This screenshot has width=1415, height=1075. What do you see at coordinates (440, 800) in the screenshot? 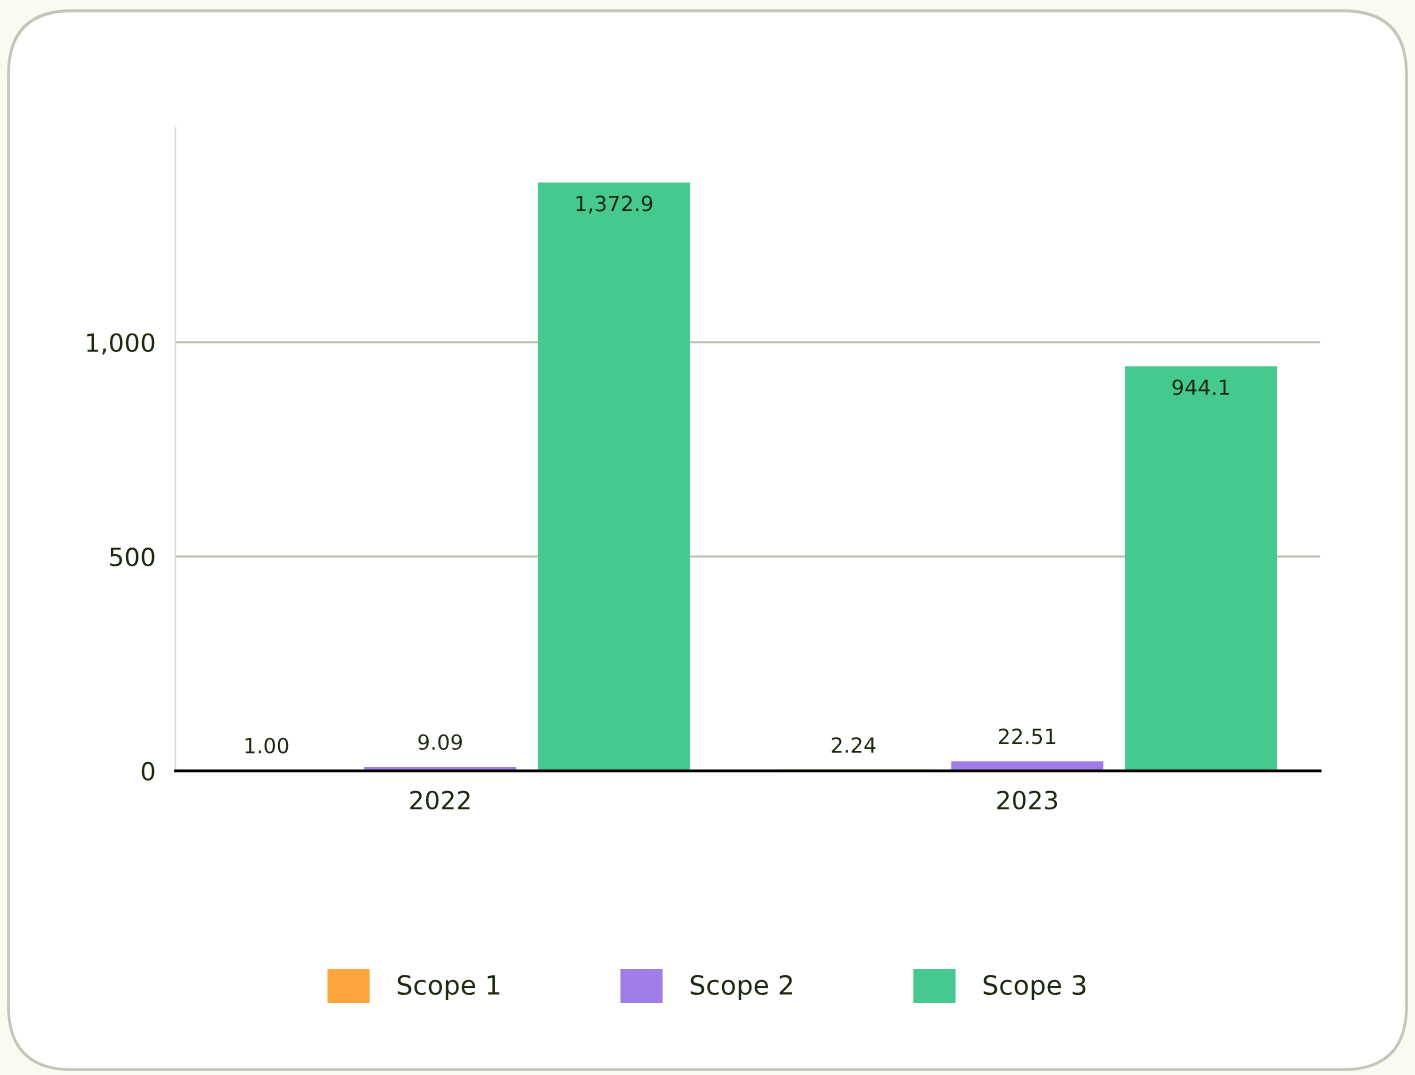
I see `x-tick-label: 2022` at bounding box center [440, 800].